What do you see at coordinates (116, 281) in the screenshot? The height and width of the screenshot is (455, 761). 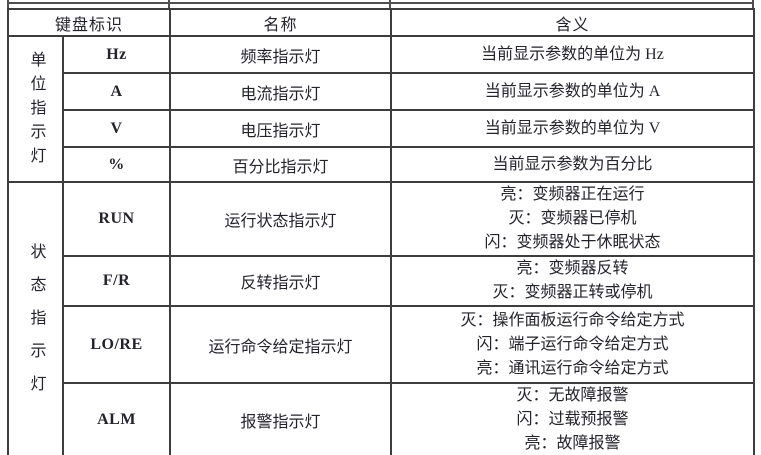 I see `indicator-mark: F/R` at bounding box center [116, 281].